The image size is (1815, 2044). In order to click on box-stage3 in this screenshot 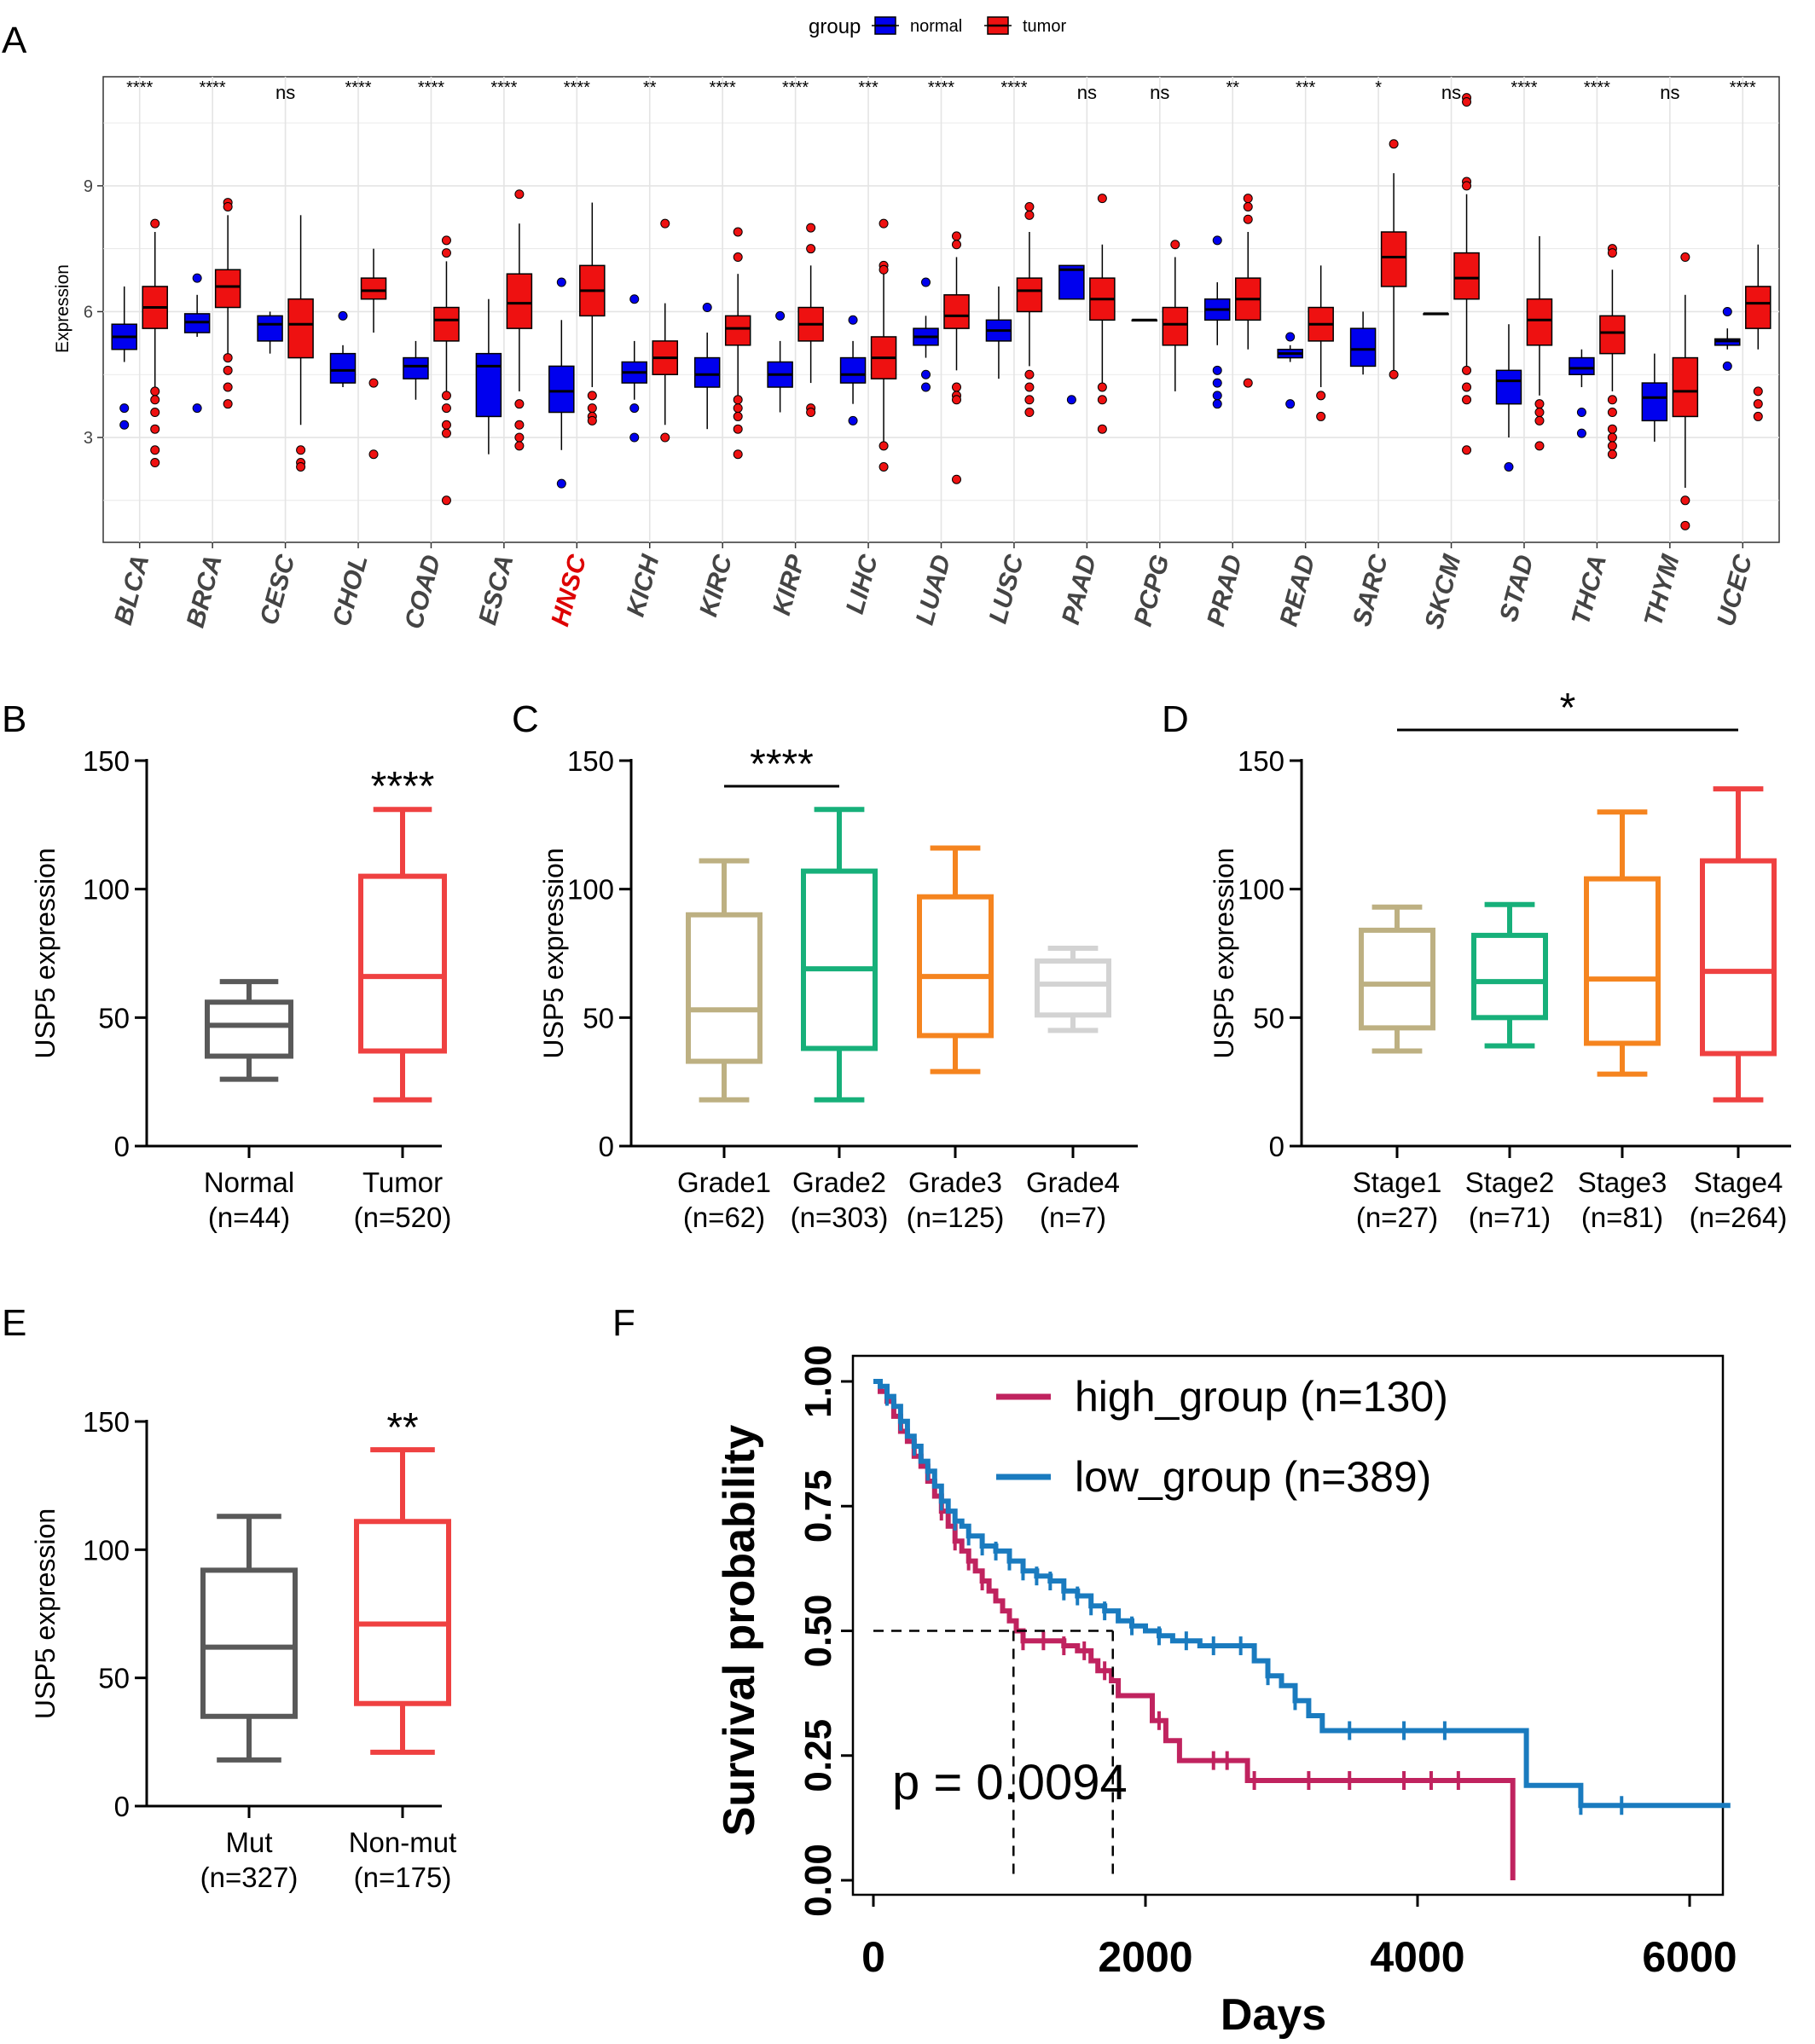, I will do `click(1622, 943)`.